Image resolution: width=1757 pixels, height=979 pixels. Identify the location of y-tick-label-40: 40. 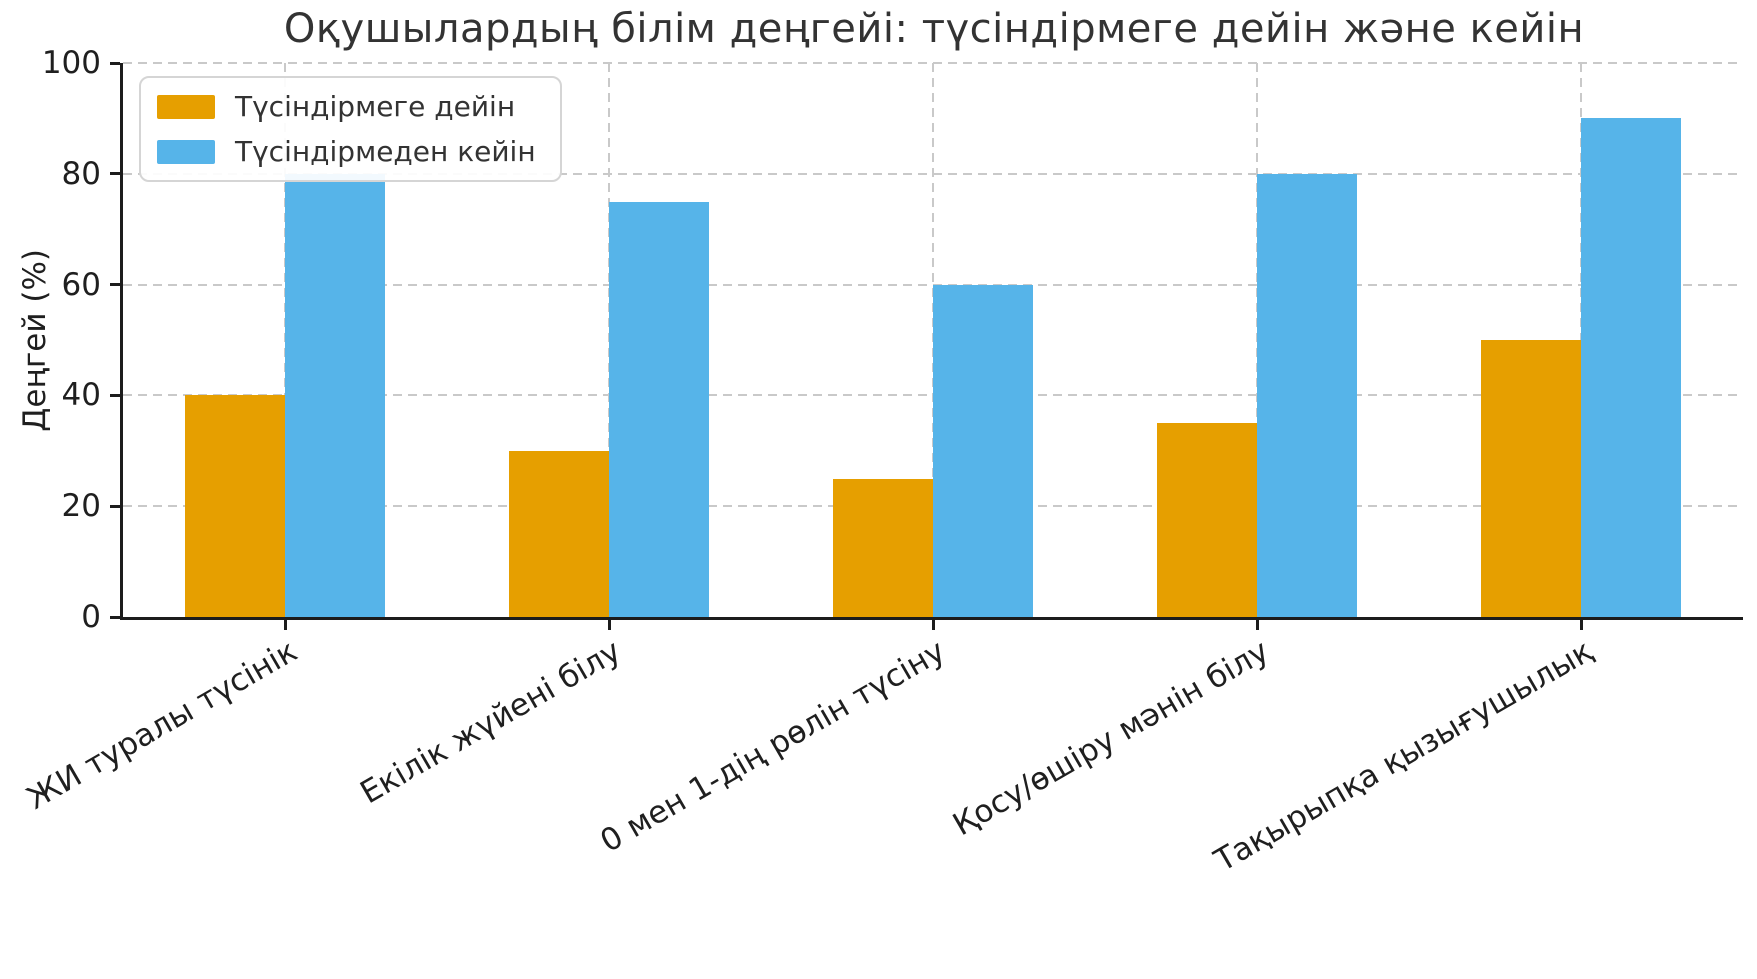
(81, 395).